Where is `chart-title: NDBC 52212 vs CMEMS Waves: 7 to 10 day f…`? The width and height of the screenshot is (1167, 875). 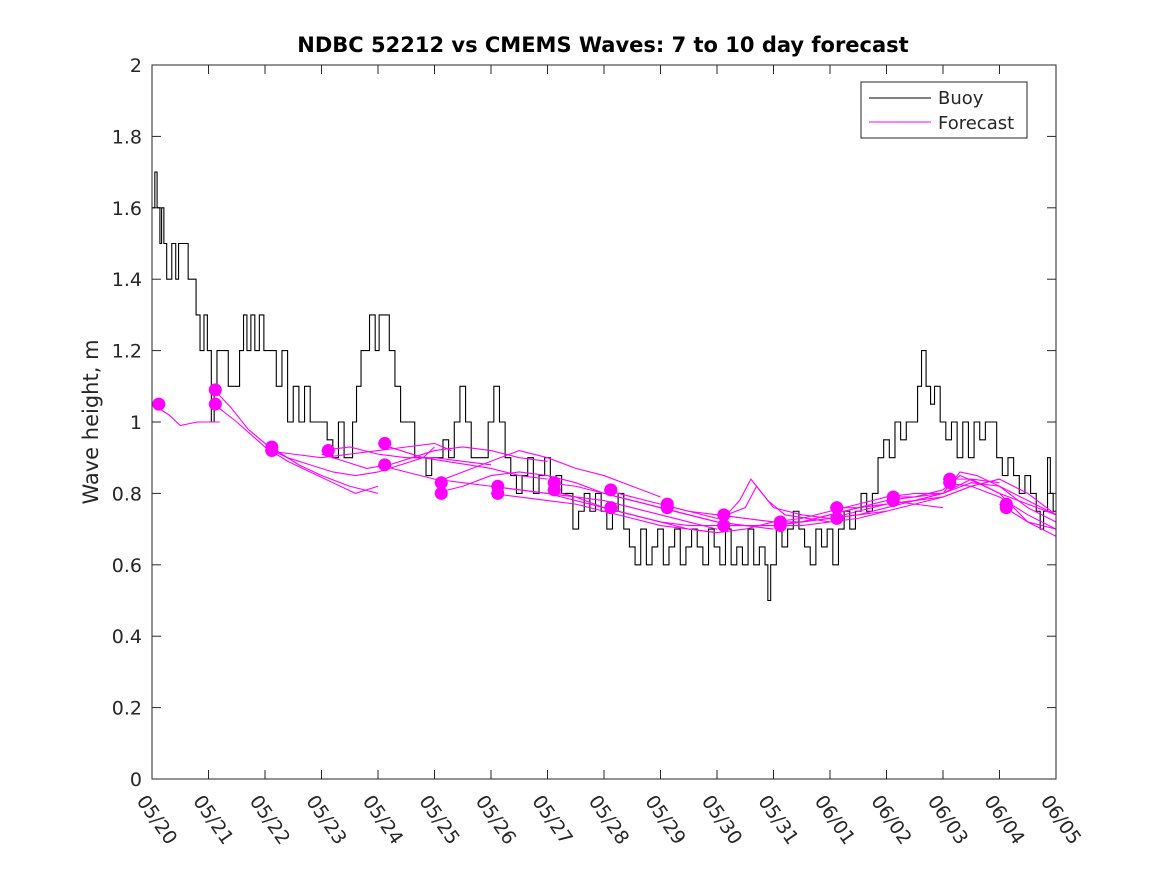
chart-title: NDBC 52212 vs CMEMS Waves: 7 to 10 day f… is located at coordinates (602, 45).